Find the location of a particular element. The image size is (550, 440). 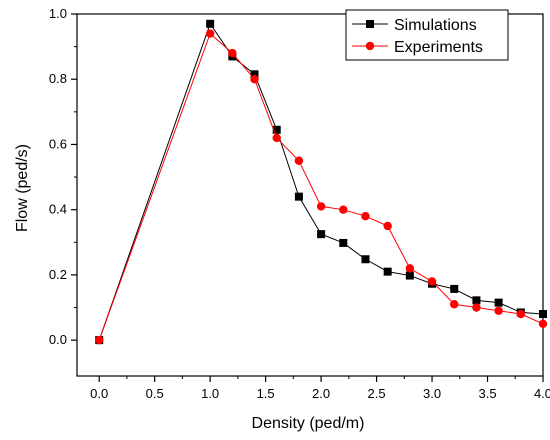

y-tick-label: 0.8 is located at coordinates (58, 78).